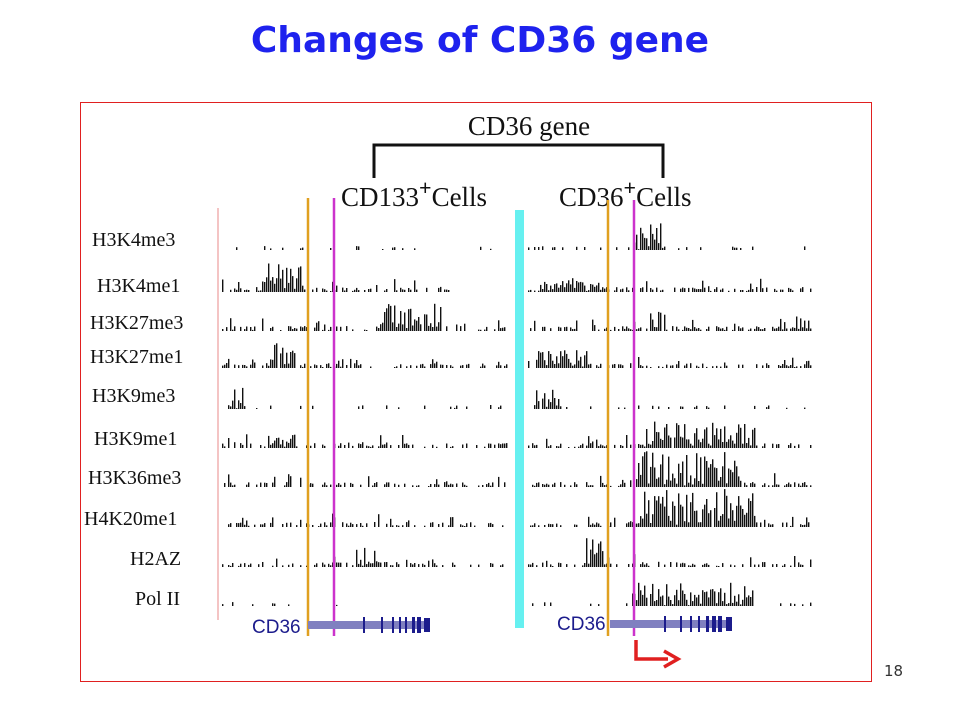 The width and height of the screenshot is (960, 720). I want to click on track-label: H4K20me1, so click(130, 519).